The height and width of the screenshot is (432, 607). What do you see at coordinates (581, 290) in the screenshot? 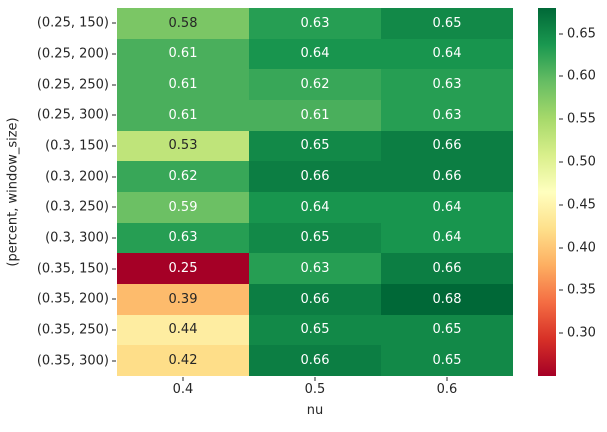
I see `colorbar-tick-label: 0.35` at bounding box center [581, 290].